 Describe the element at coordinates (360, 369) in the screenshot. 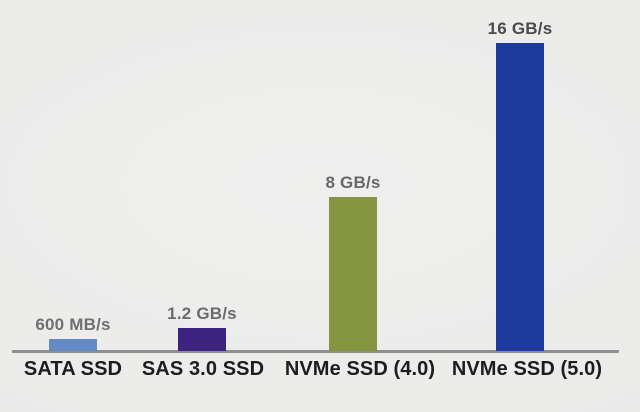

I see `category-label-nvme-ssd-4-0: NVMe SSD (4.0)` at that location.